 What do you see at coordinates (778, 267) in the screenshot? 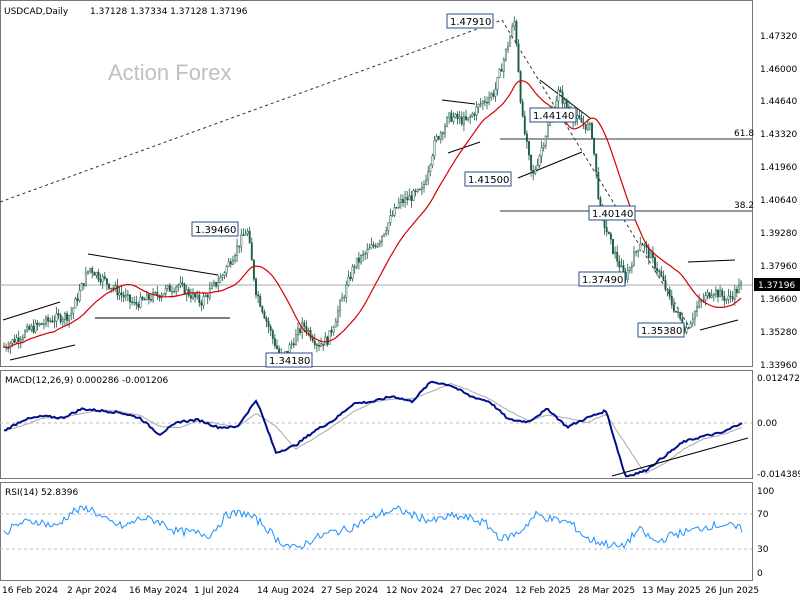
I see `y-tick: 1.37960` at bounding box center [778, 267].